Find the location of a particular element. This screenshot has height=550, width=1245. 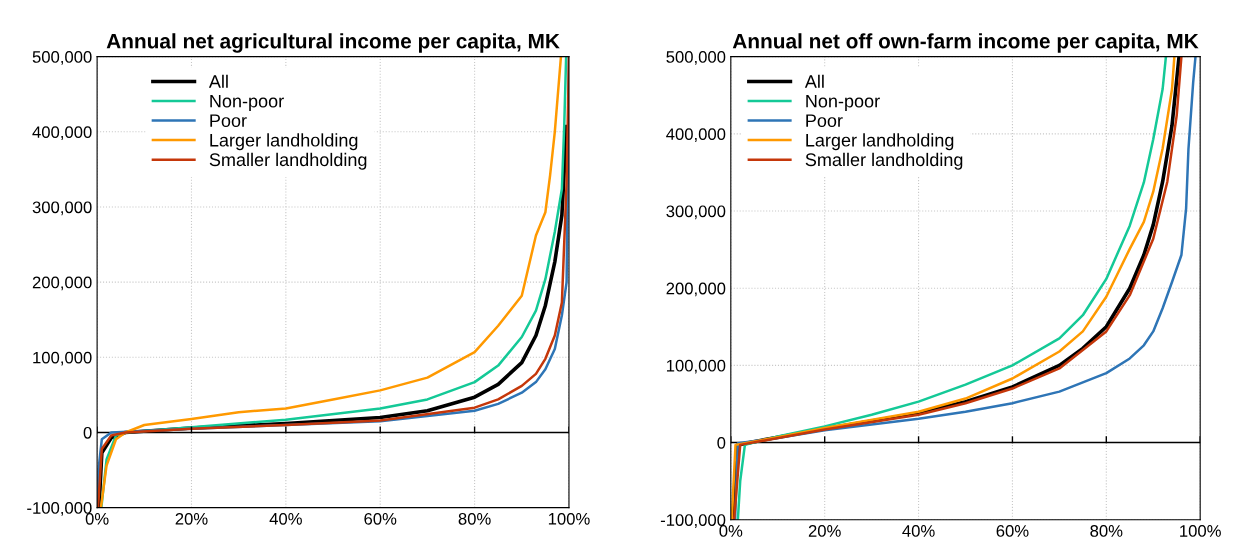

chart-title: Annual net agricultural income per capita, MK is located at coordinates (333, 43).